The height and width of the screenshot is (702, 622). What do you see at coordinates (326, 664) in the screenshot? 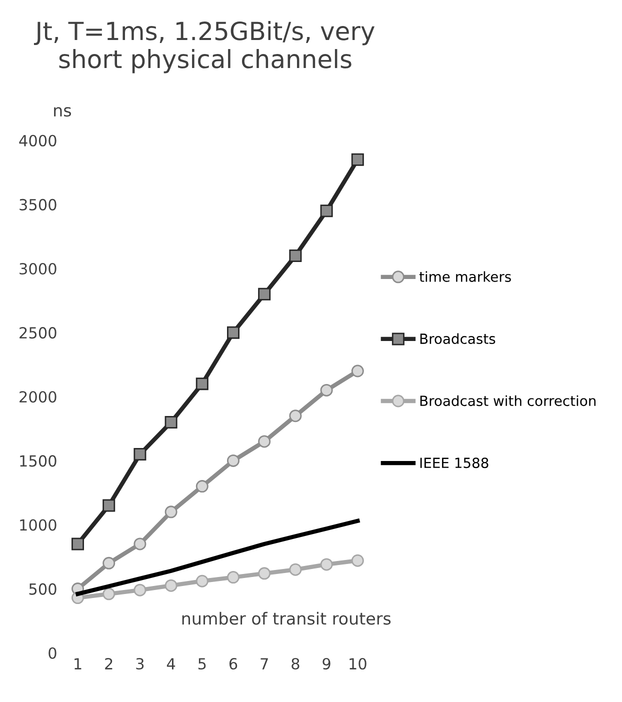
I see `x-tick-label: 9` at bounding box center [326, 664].